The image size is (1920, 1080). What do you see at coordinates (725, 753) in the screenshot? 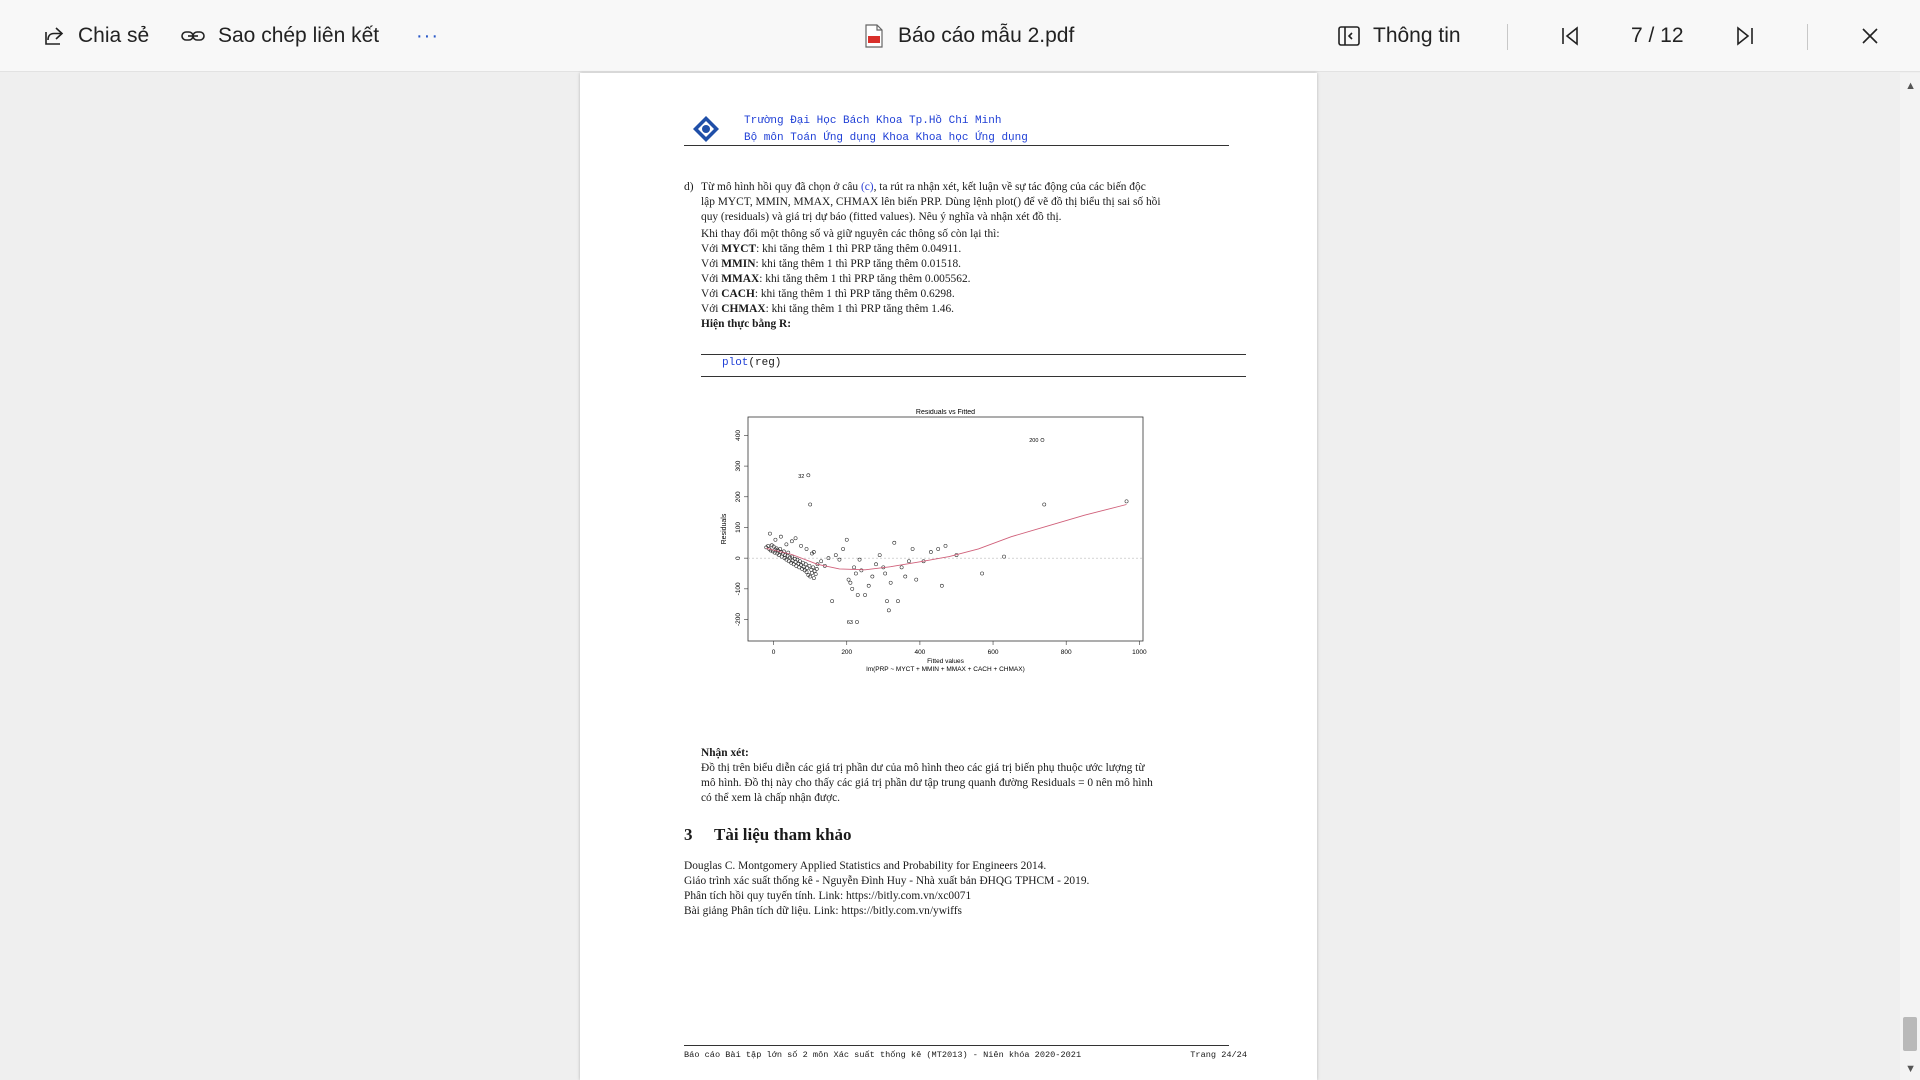
I see `comment-title: Nhận xét:` at bounding box center [725, 753].